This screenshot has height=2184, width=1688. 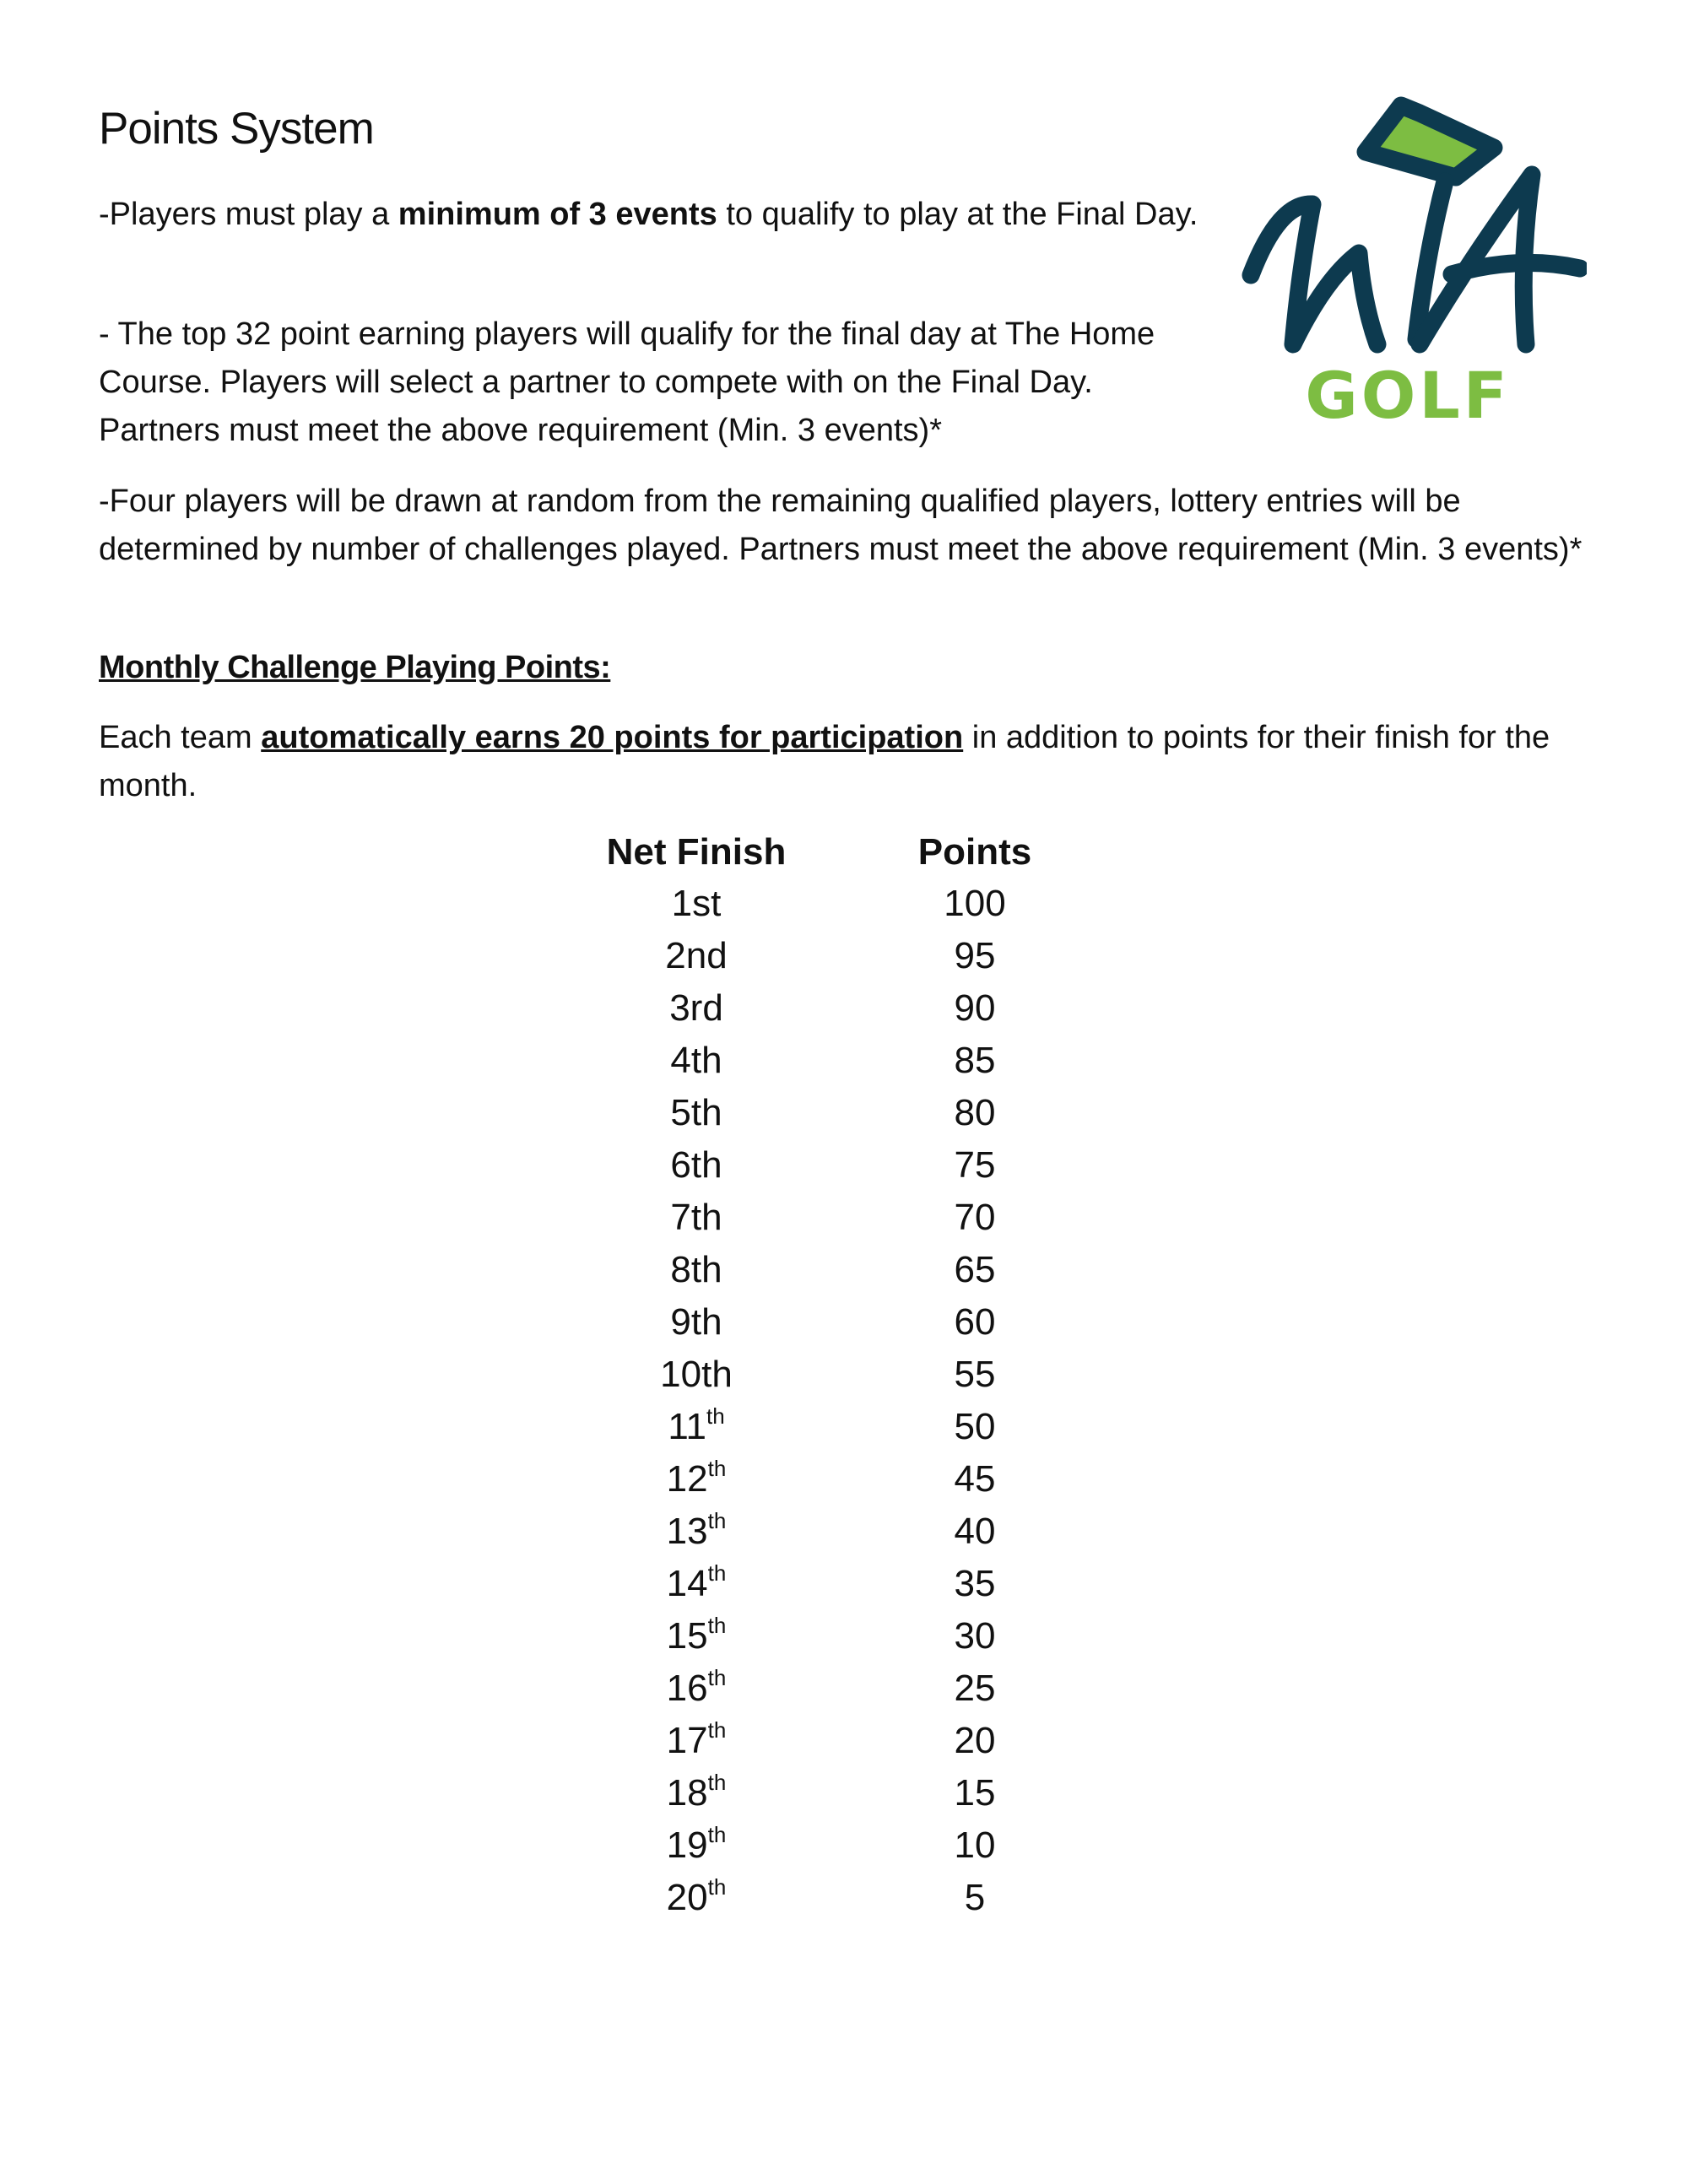 What do you see at coordinates (975, 1531) in the screenshot?
I see `points-cell: 40` at bounding box center [975, 1531].